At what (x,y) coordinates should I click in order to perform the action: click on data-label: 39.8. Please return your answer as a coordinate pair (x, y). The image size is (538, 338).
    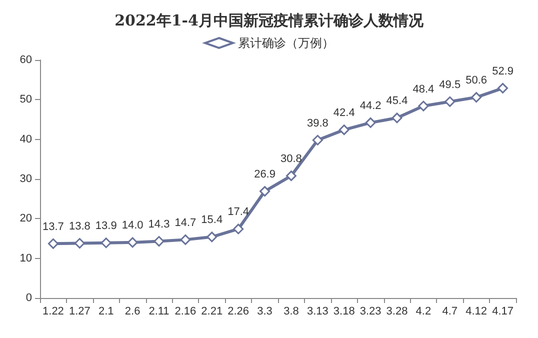
    Looking at the image, I should click on (317, 123).